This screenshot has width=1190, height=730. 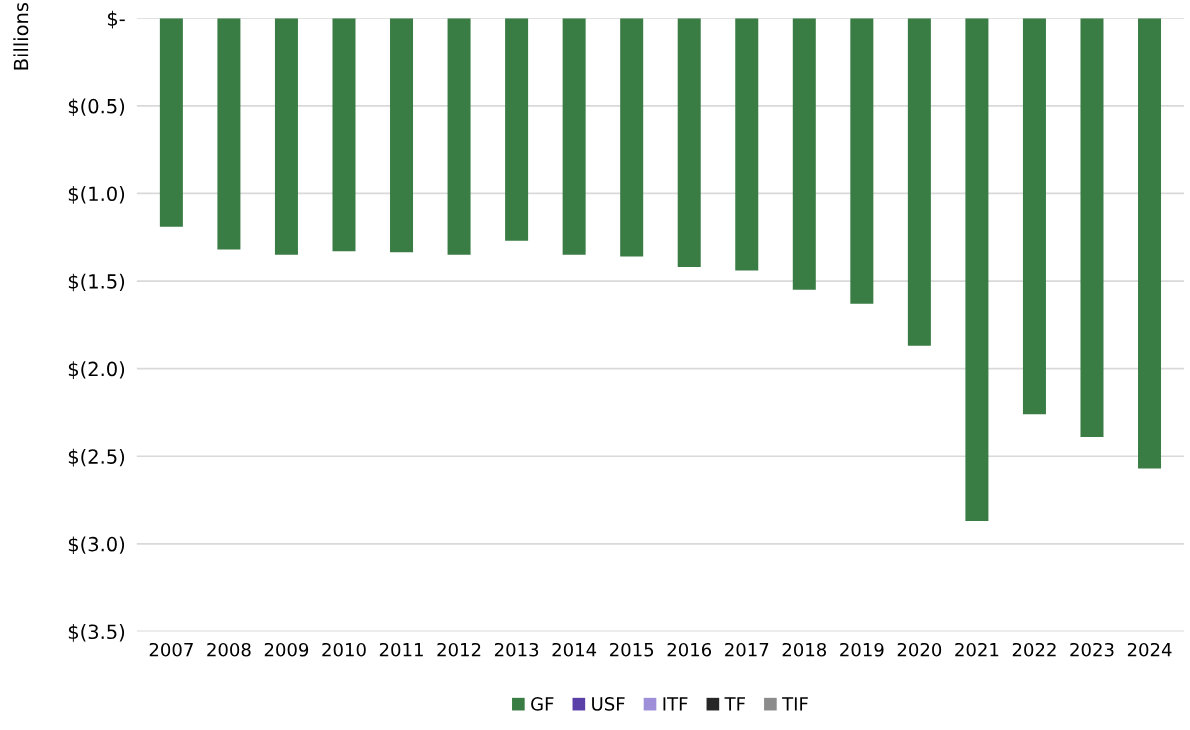 What do you see at coordinates (96, 545) in the screenshot?
I see `y-tick-label: $(3.0)` at bounding box center [96, 545].